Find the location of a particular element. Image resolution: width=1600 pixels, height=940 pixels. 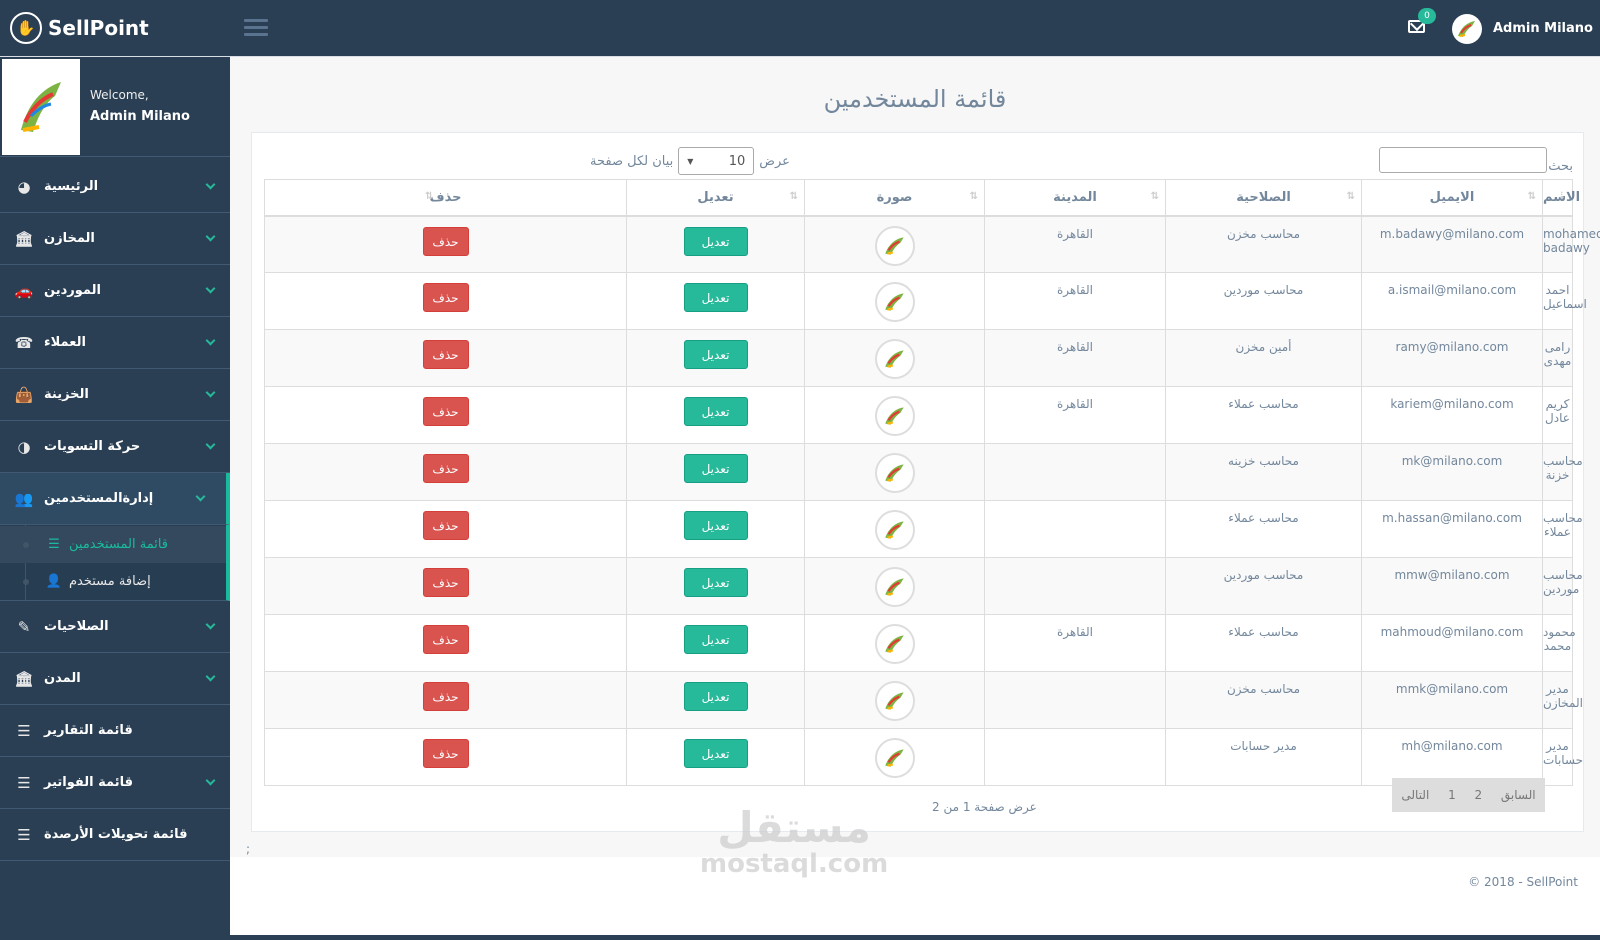

column-header-edit: تعديل ⇅ is located at coordinates (715, 198).